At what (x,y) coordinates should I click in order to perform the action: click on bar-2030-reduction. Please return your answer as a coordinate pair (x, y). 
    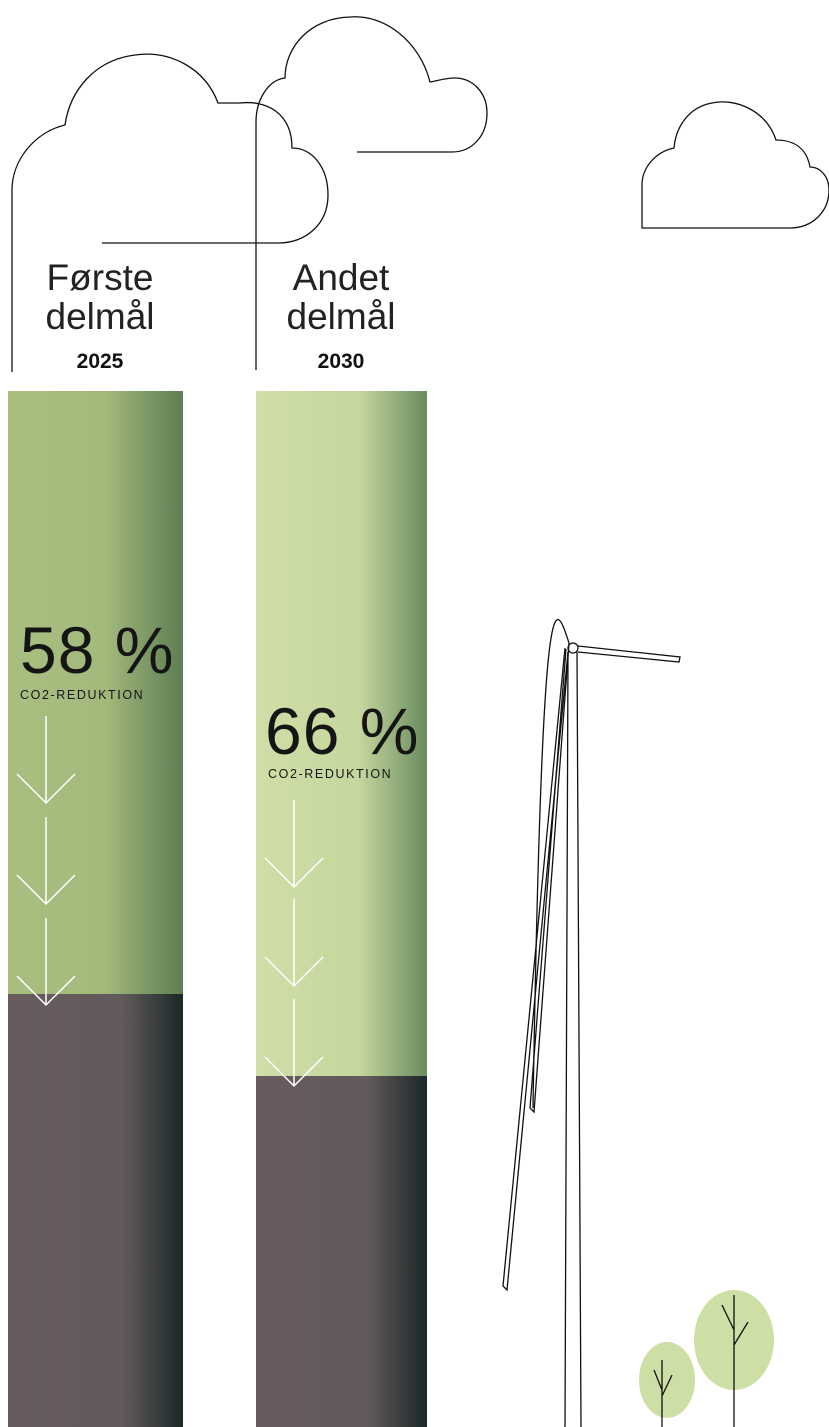
    Looking at the image, I should click on (341, 733).